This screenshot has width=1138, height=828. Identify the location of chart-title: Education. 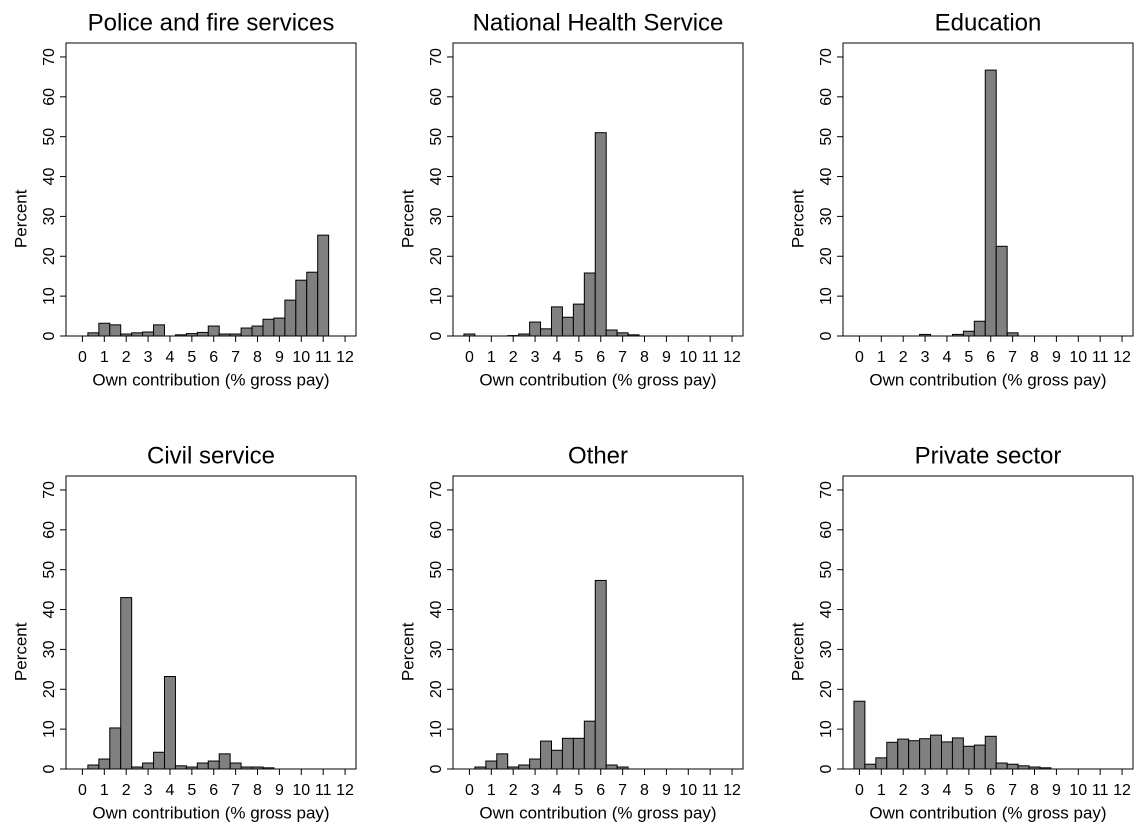
(988, 22).